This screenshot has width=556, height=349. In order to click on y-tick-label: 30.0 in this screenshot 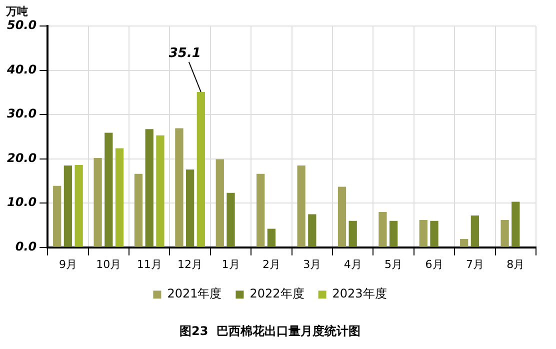, I will do `click(22, 113)`.